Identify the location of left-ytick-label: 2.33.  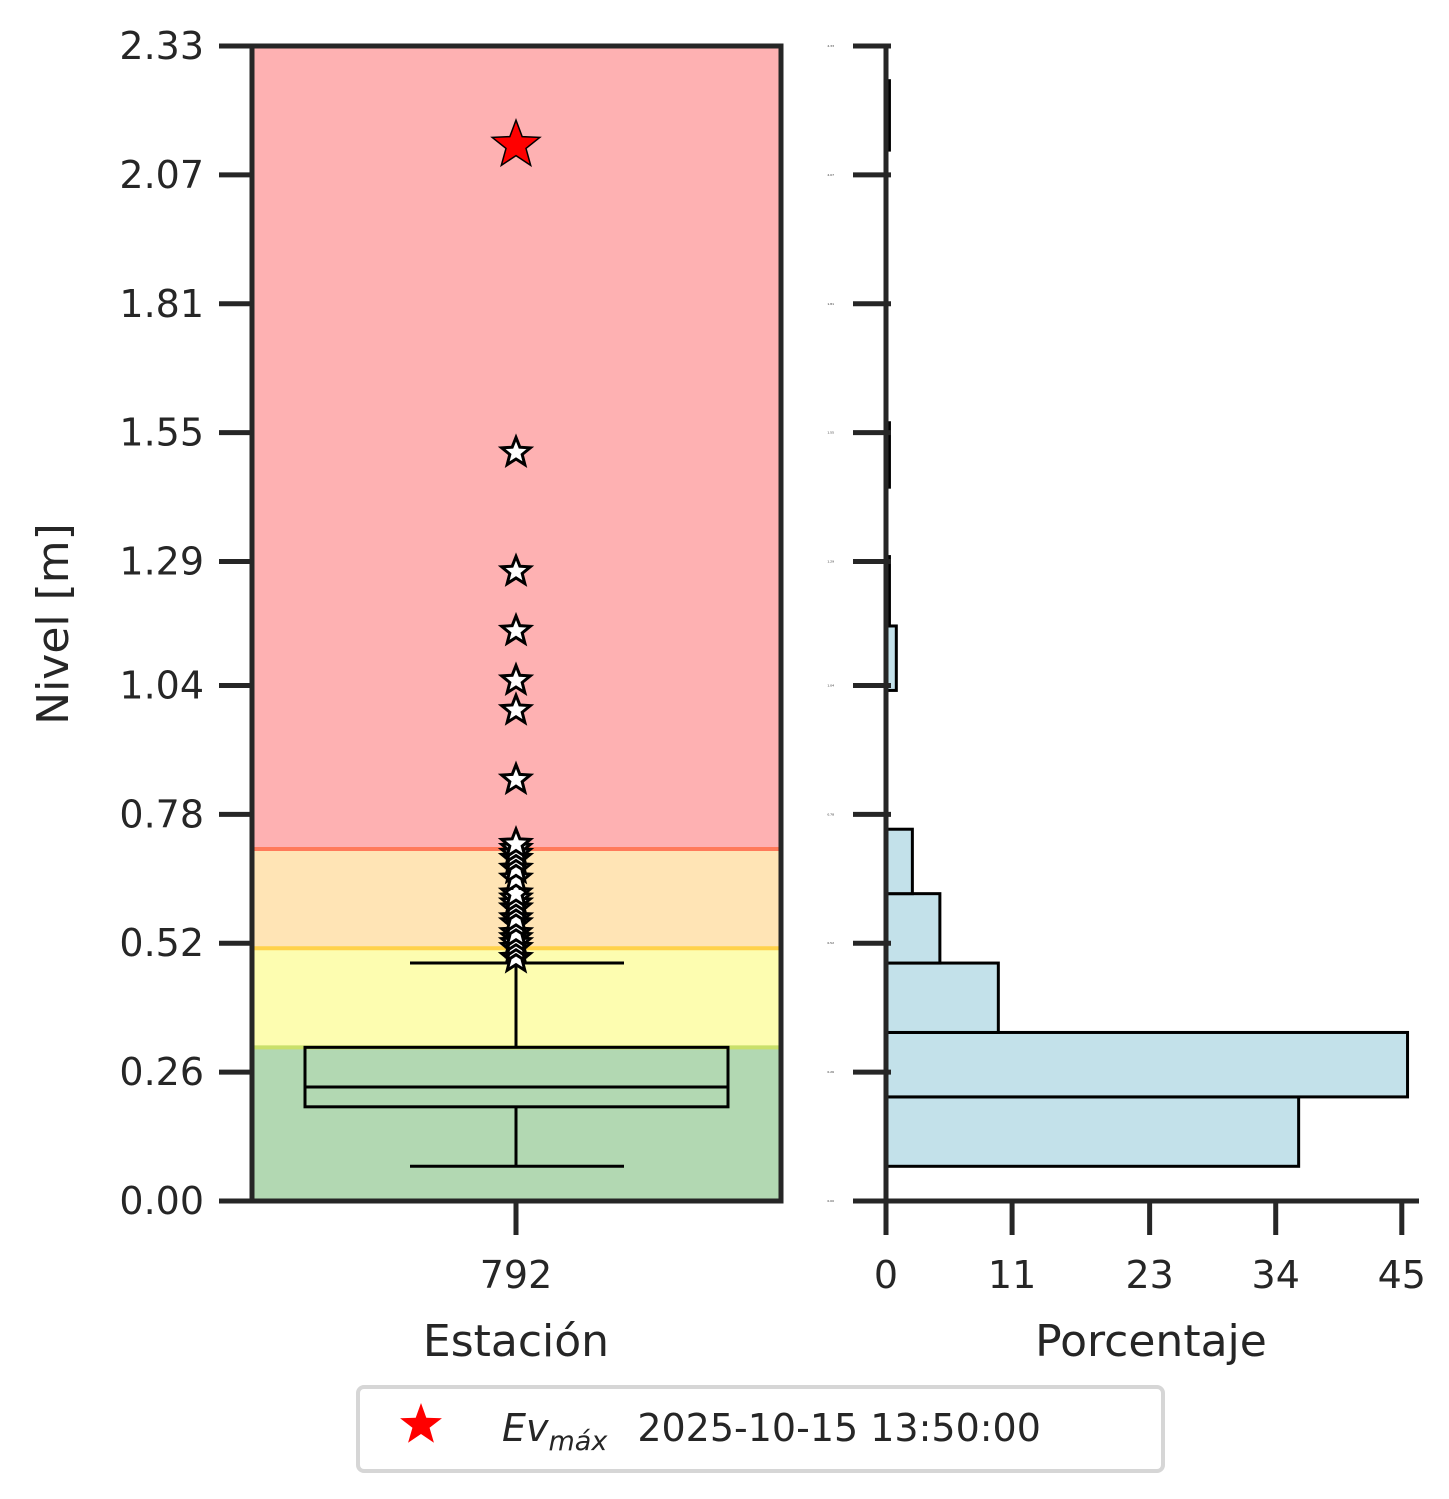
(161, 46).